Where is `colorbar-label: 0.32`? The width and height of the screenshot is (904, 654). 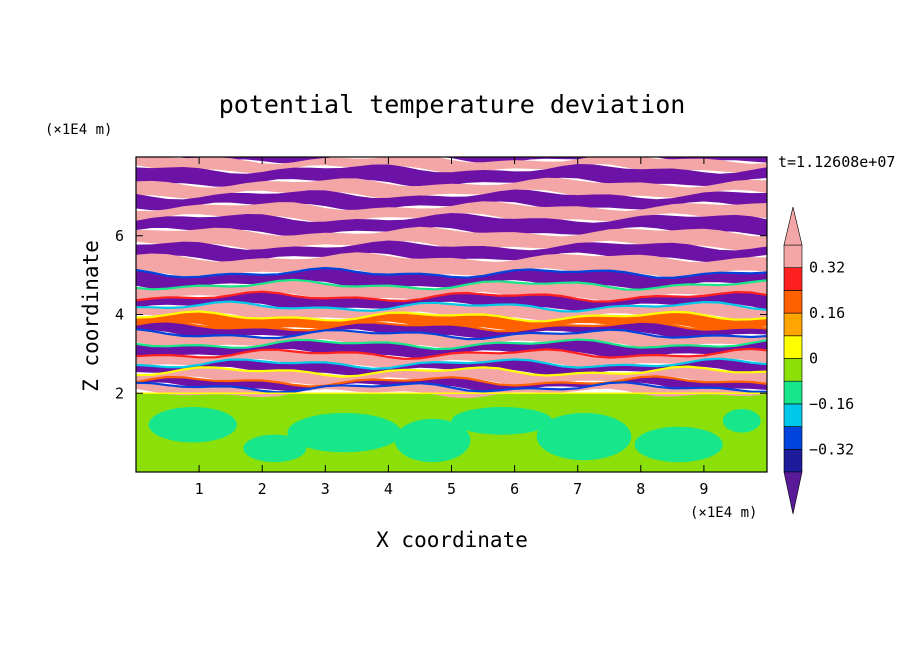 colorbar-label: 0.32 is located at coordinates (827, 268).